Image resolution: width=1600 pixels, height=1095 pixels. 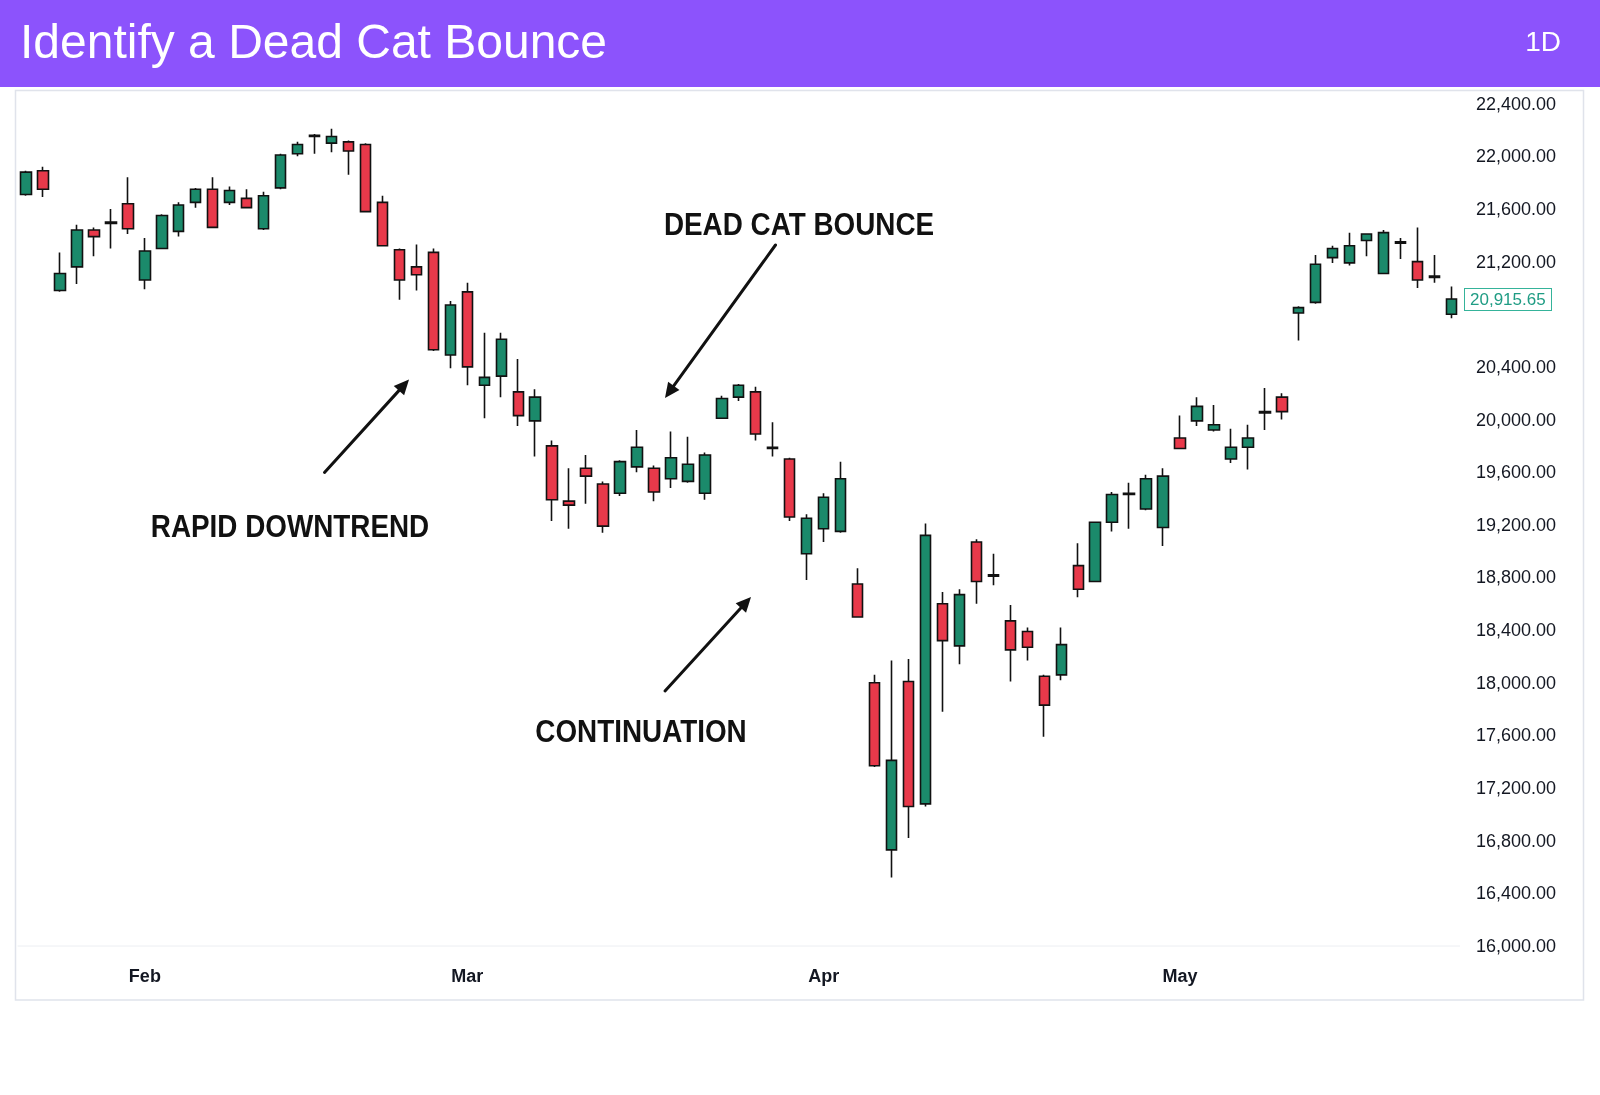 What do you see at coordinates (144, 976) in the screenshot?
I see `x-tick-label: Feb` at bounding box center [144, 976].